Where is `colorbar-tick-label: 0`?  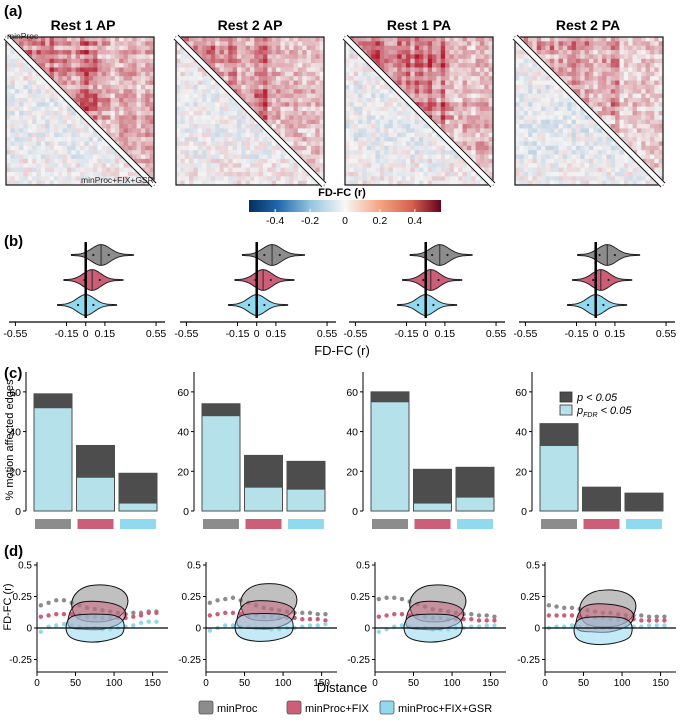
colorbar-tick-label: 0 is located at coordinates (345, 221).